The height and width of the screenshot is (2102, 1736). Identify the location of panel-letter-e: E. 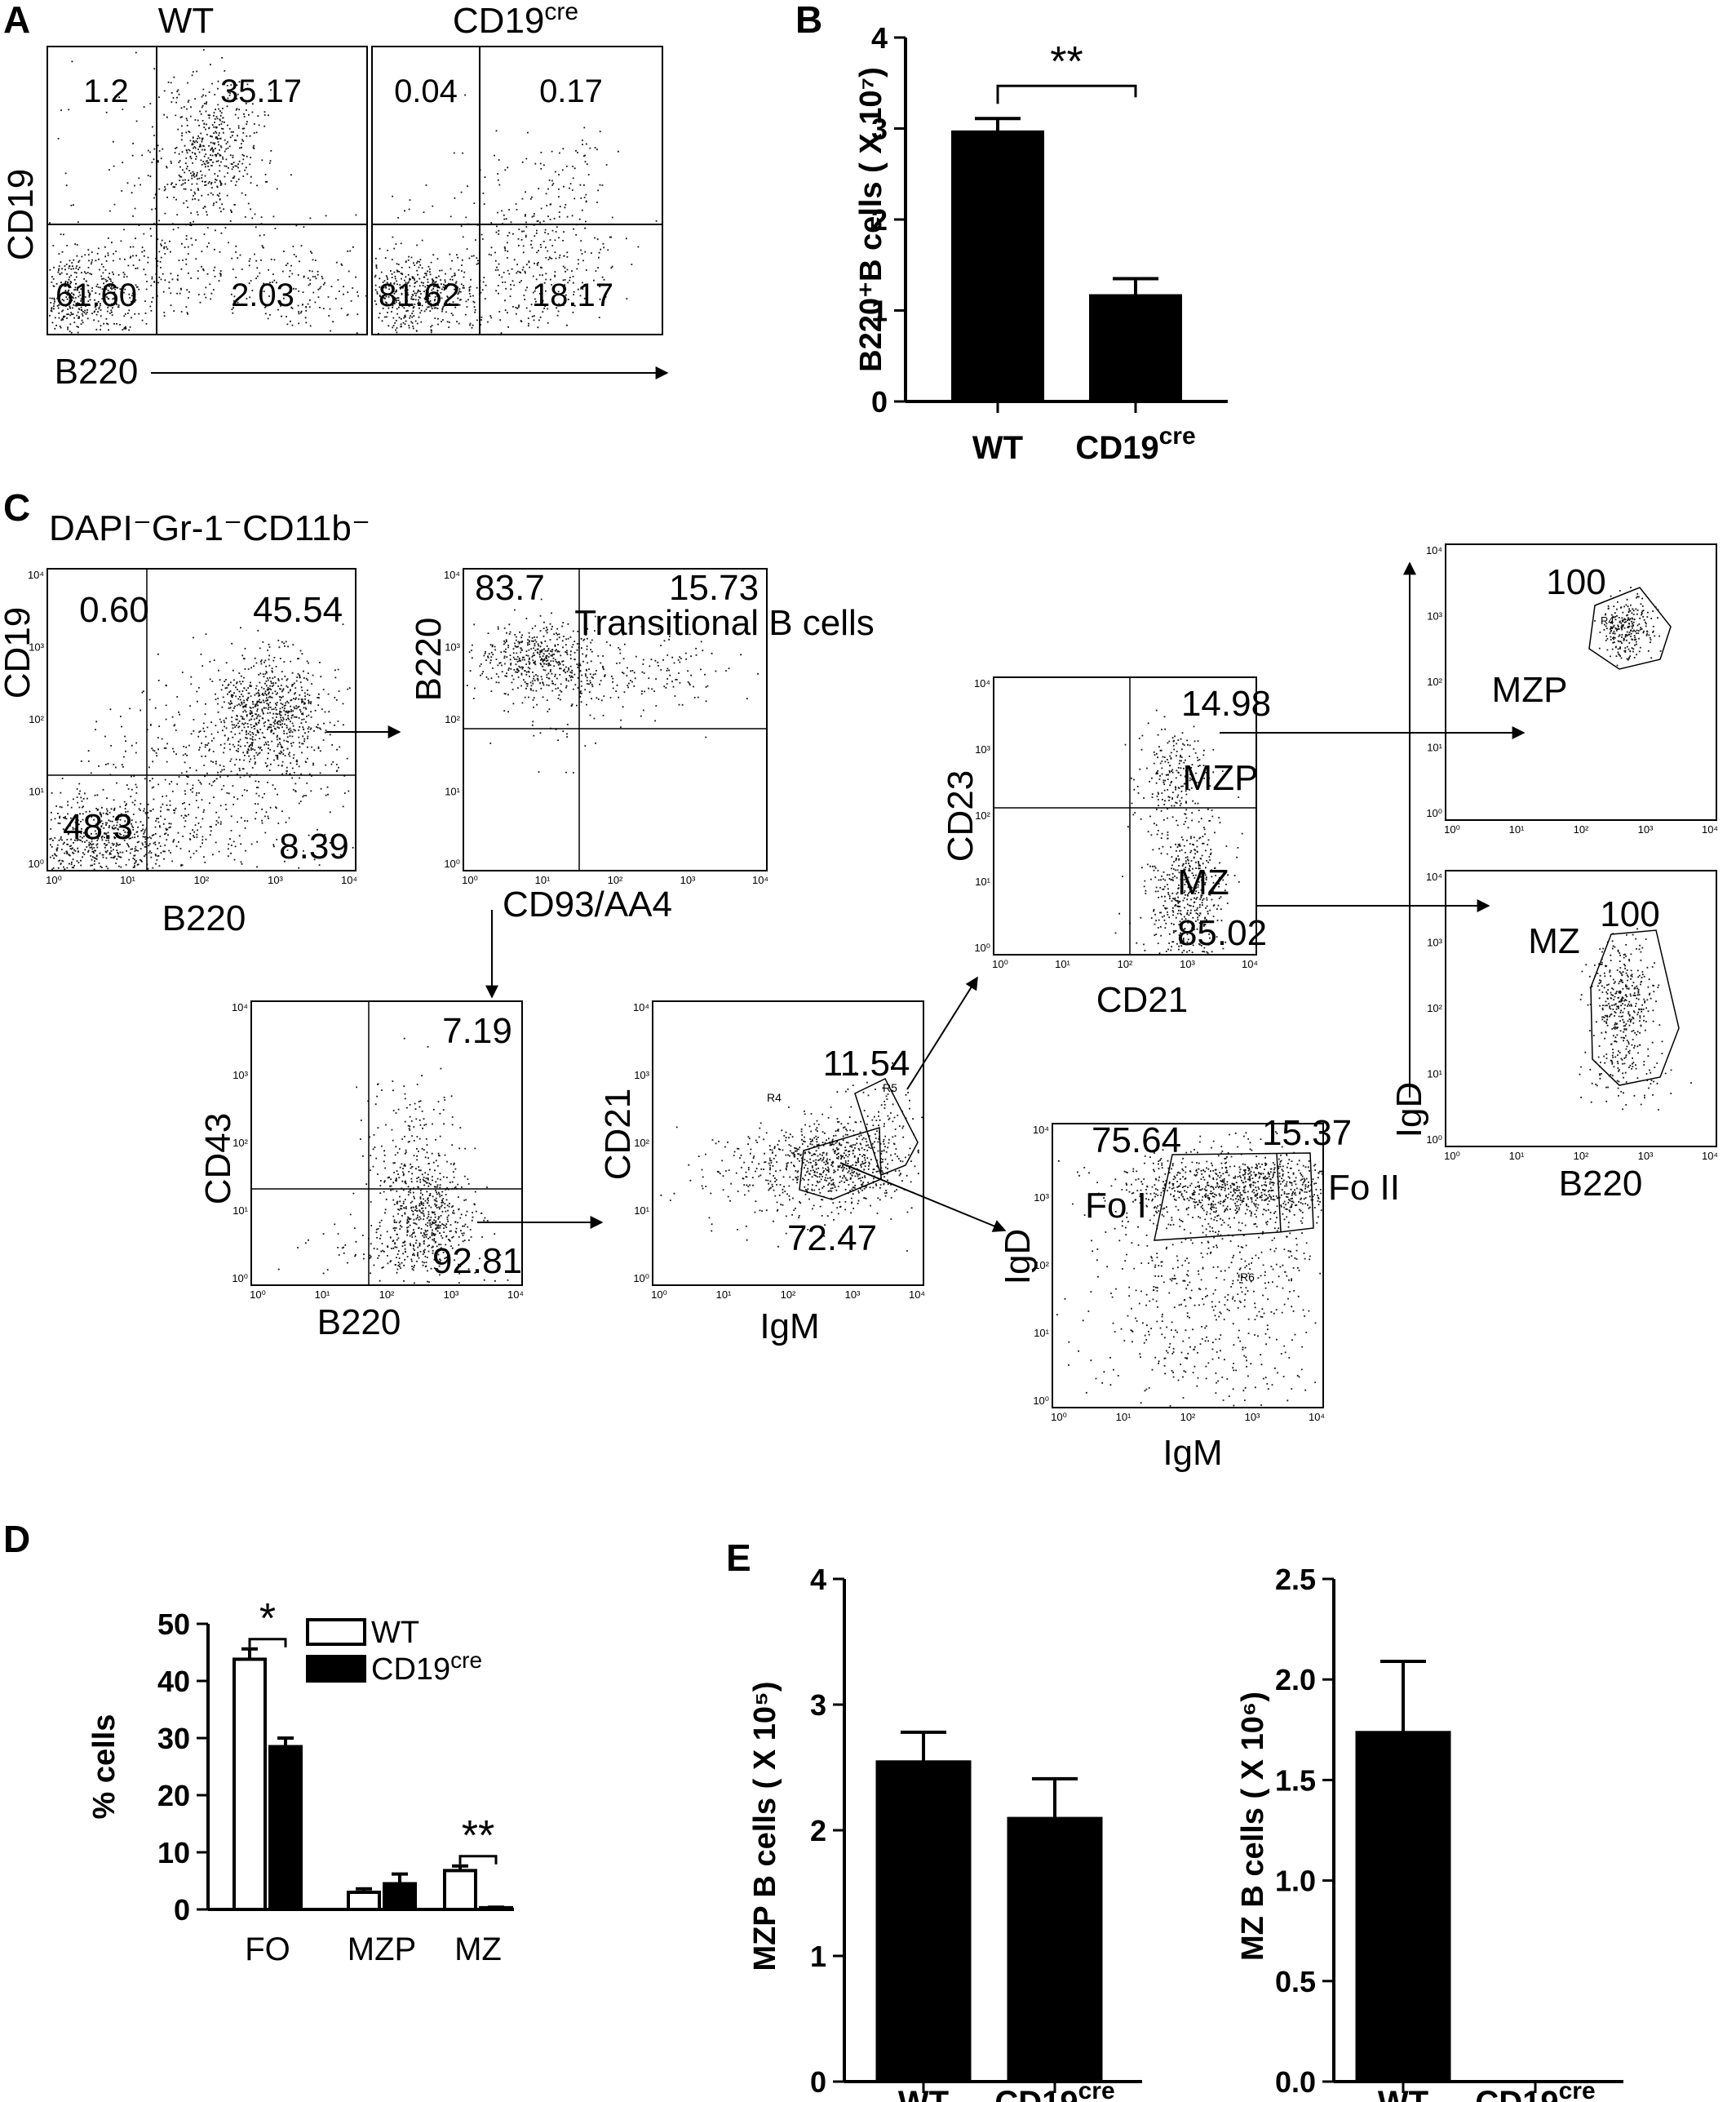
(738, 1558).